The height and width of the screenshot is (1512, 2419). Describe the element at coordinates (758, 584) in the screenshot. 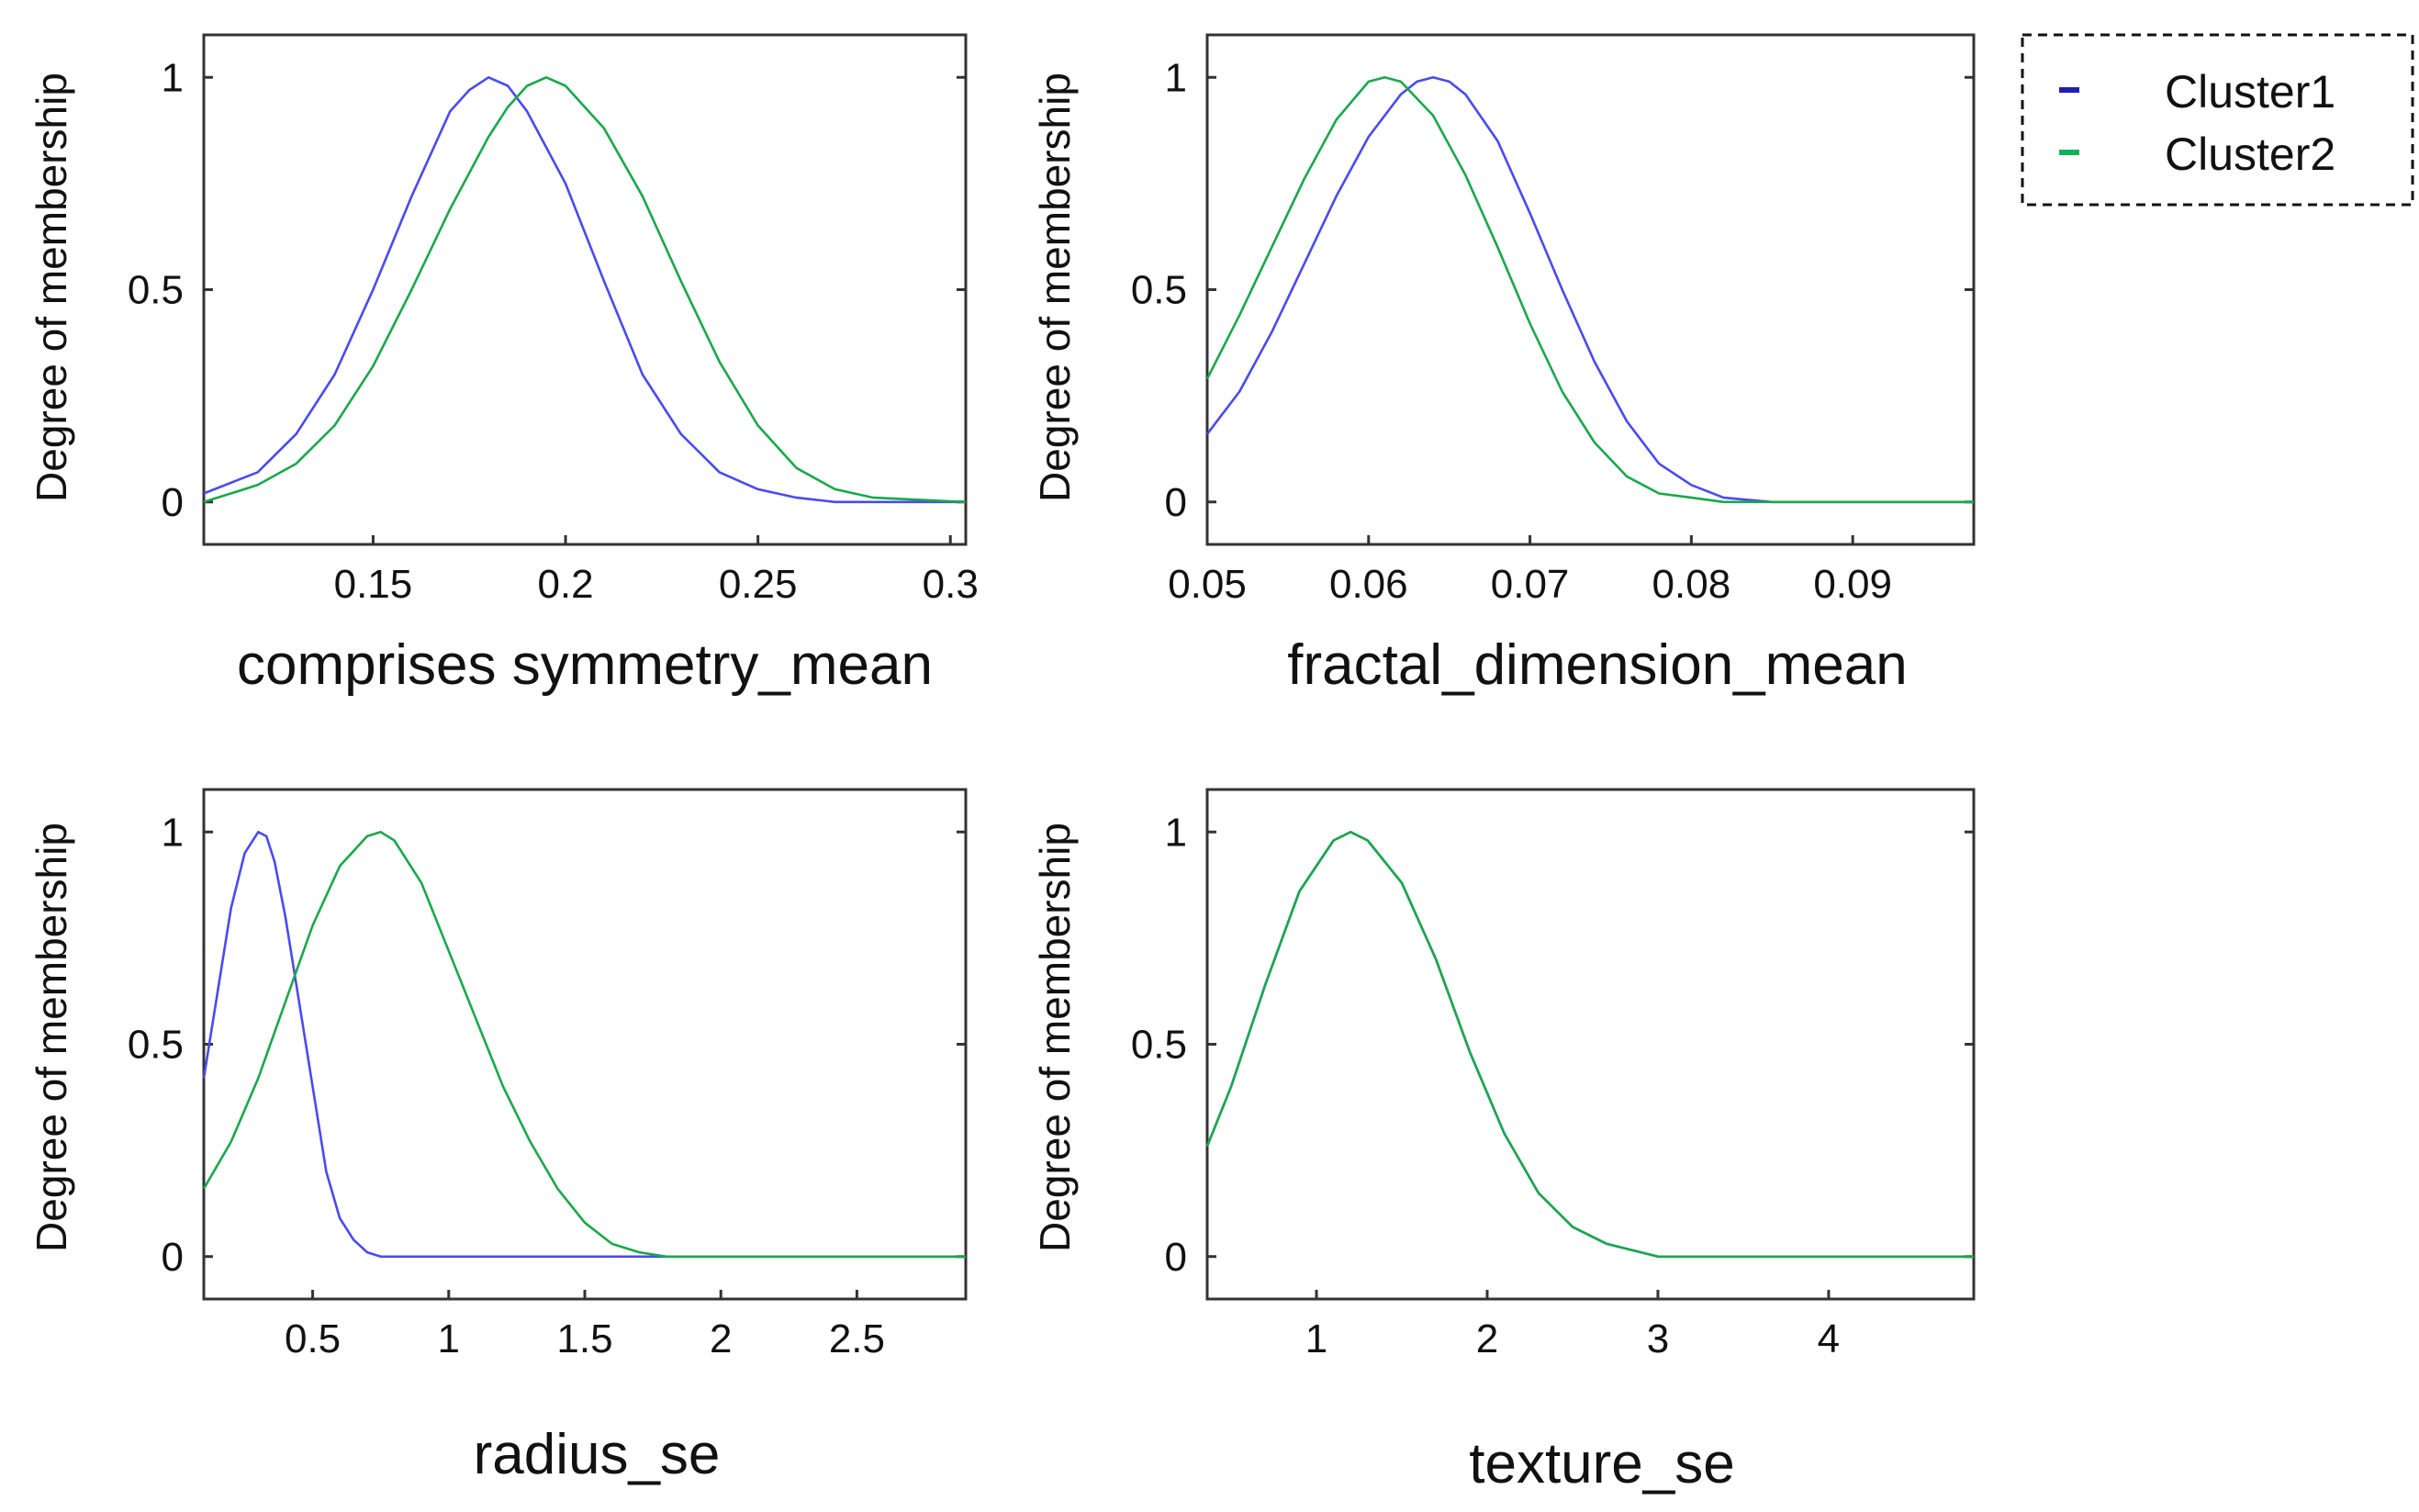

I see `x-tick-label: 0.25` at that location.